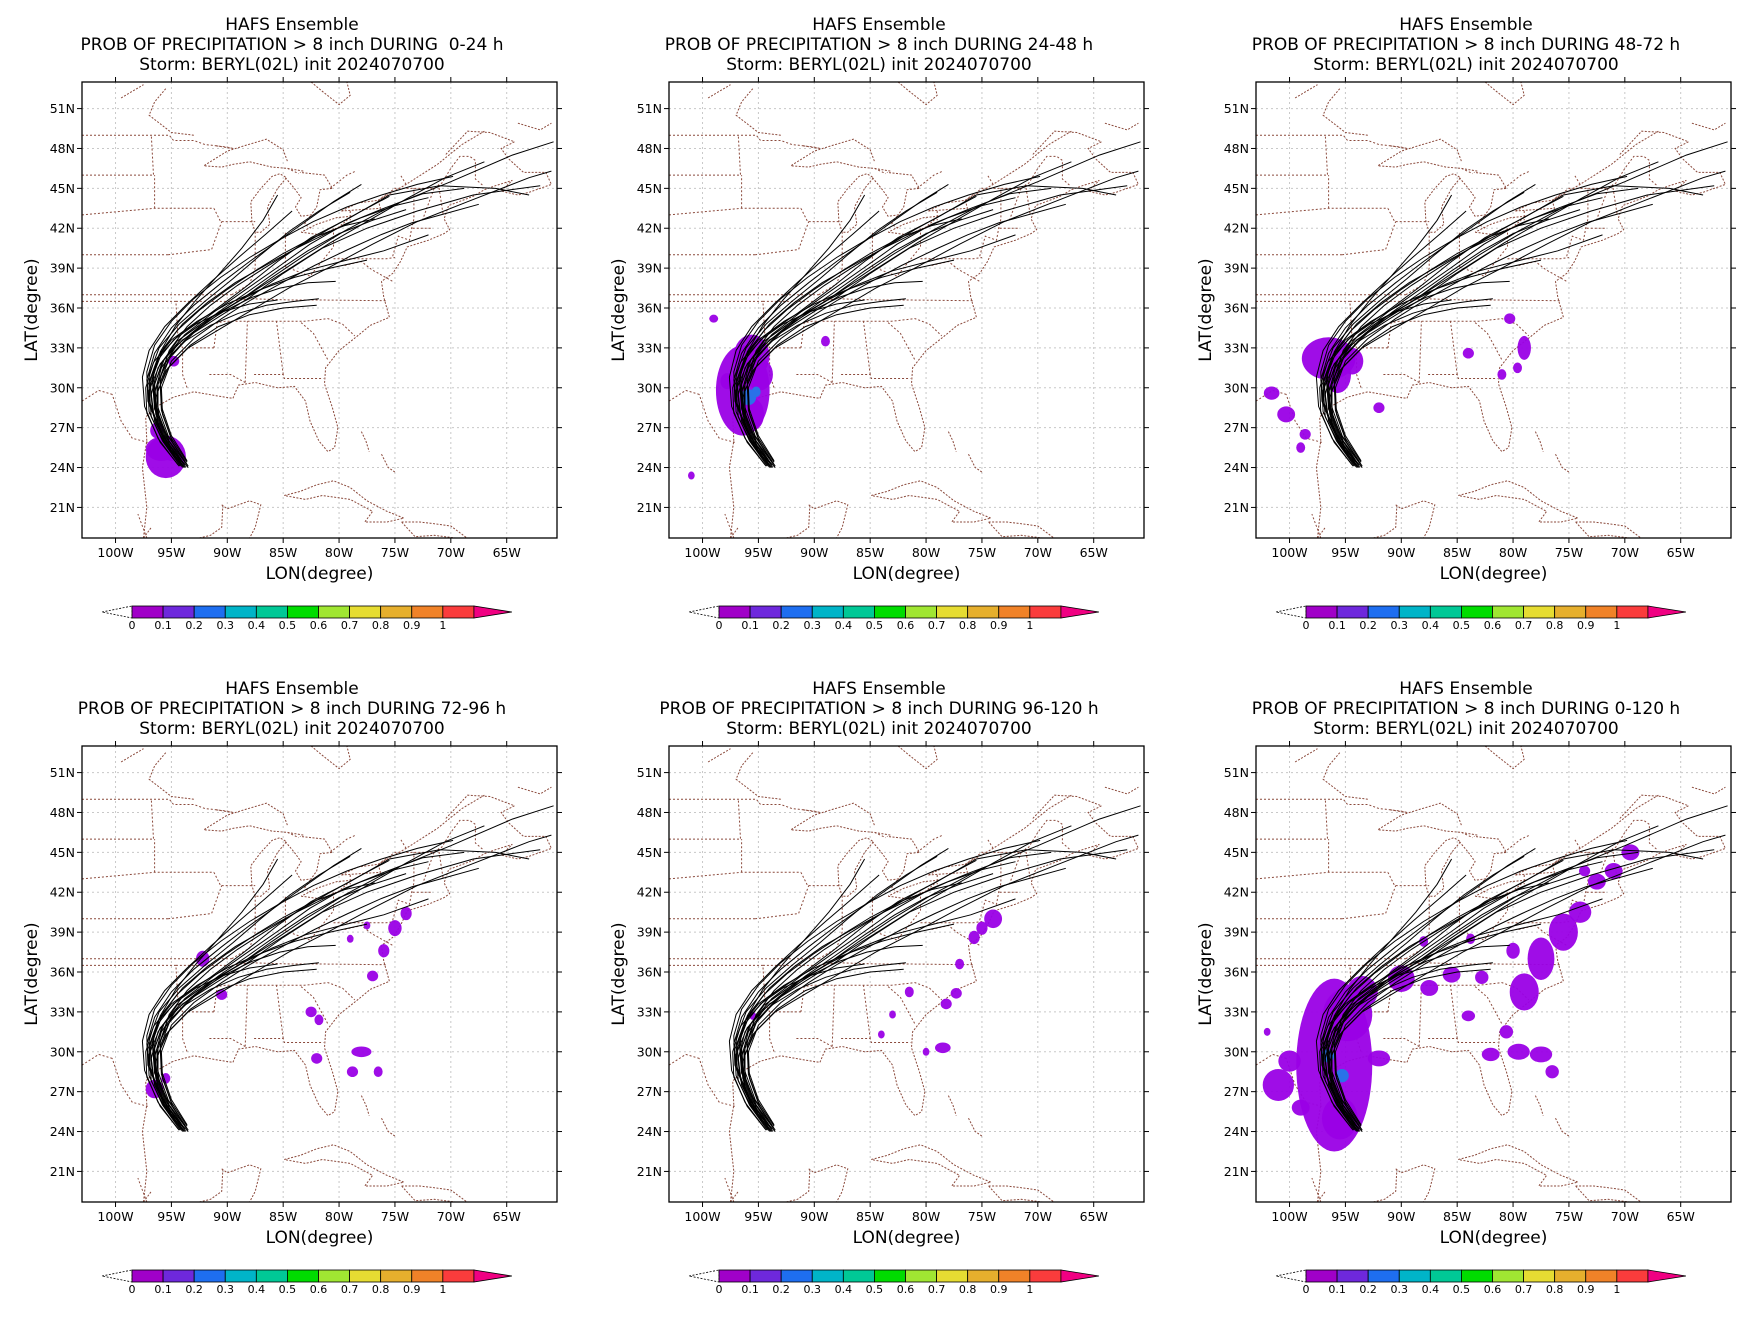 The height and width of the screenshot is (1324, 1752). Describe the element at coordinates (442, 625) in the screenshot. I see `colorbar-label: 1` at that location.